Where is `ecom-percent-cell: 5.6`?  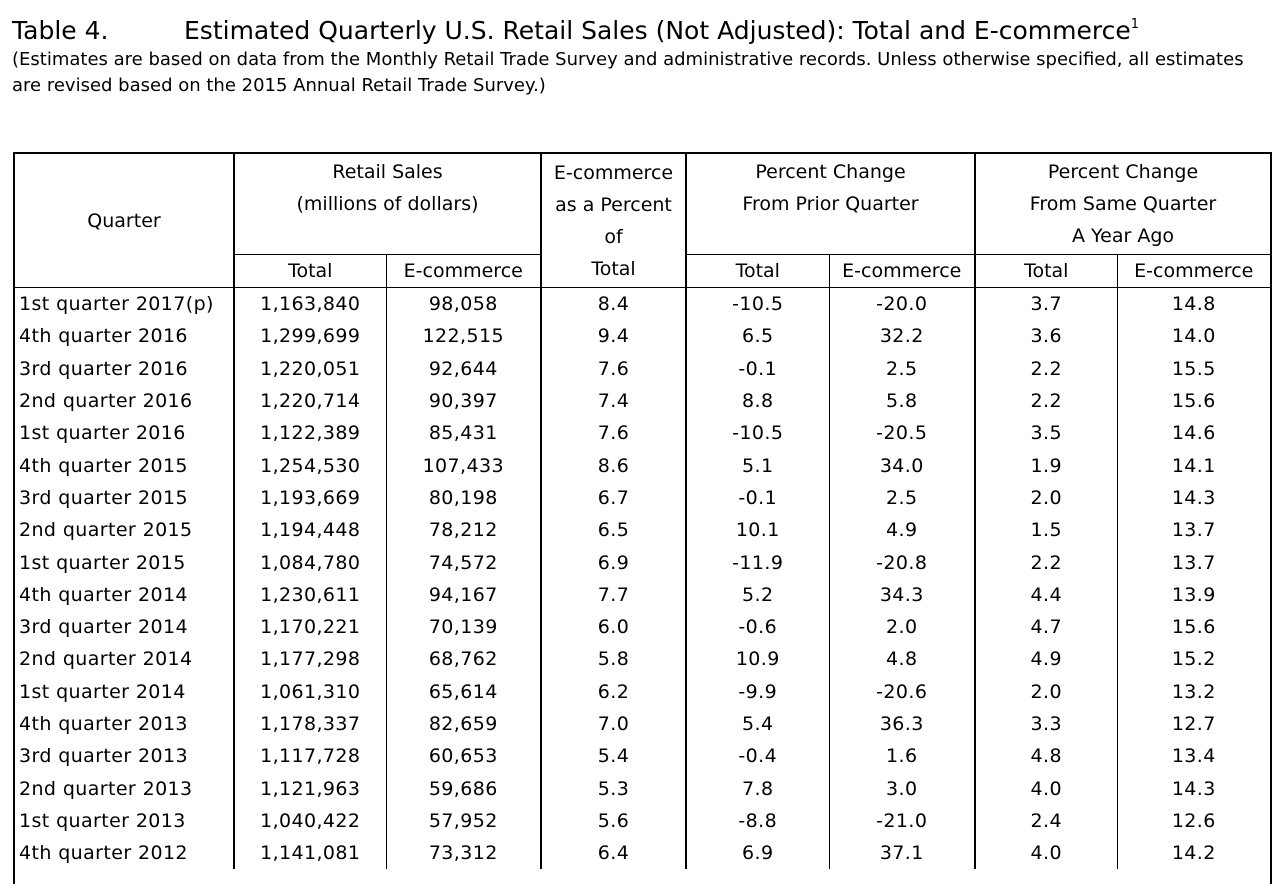
ecom-percent-cell: 5.6 is located at coordinates (614, 821).